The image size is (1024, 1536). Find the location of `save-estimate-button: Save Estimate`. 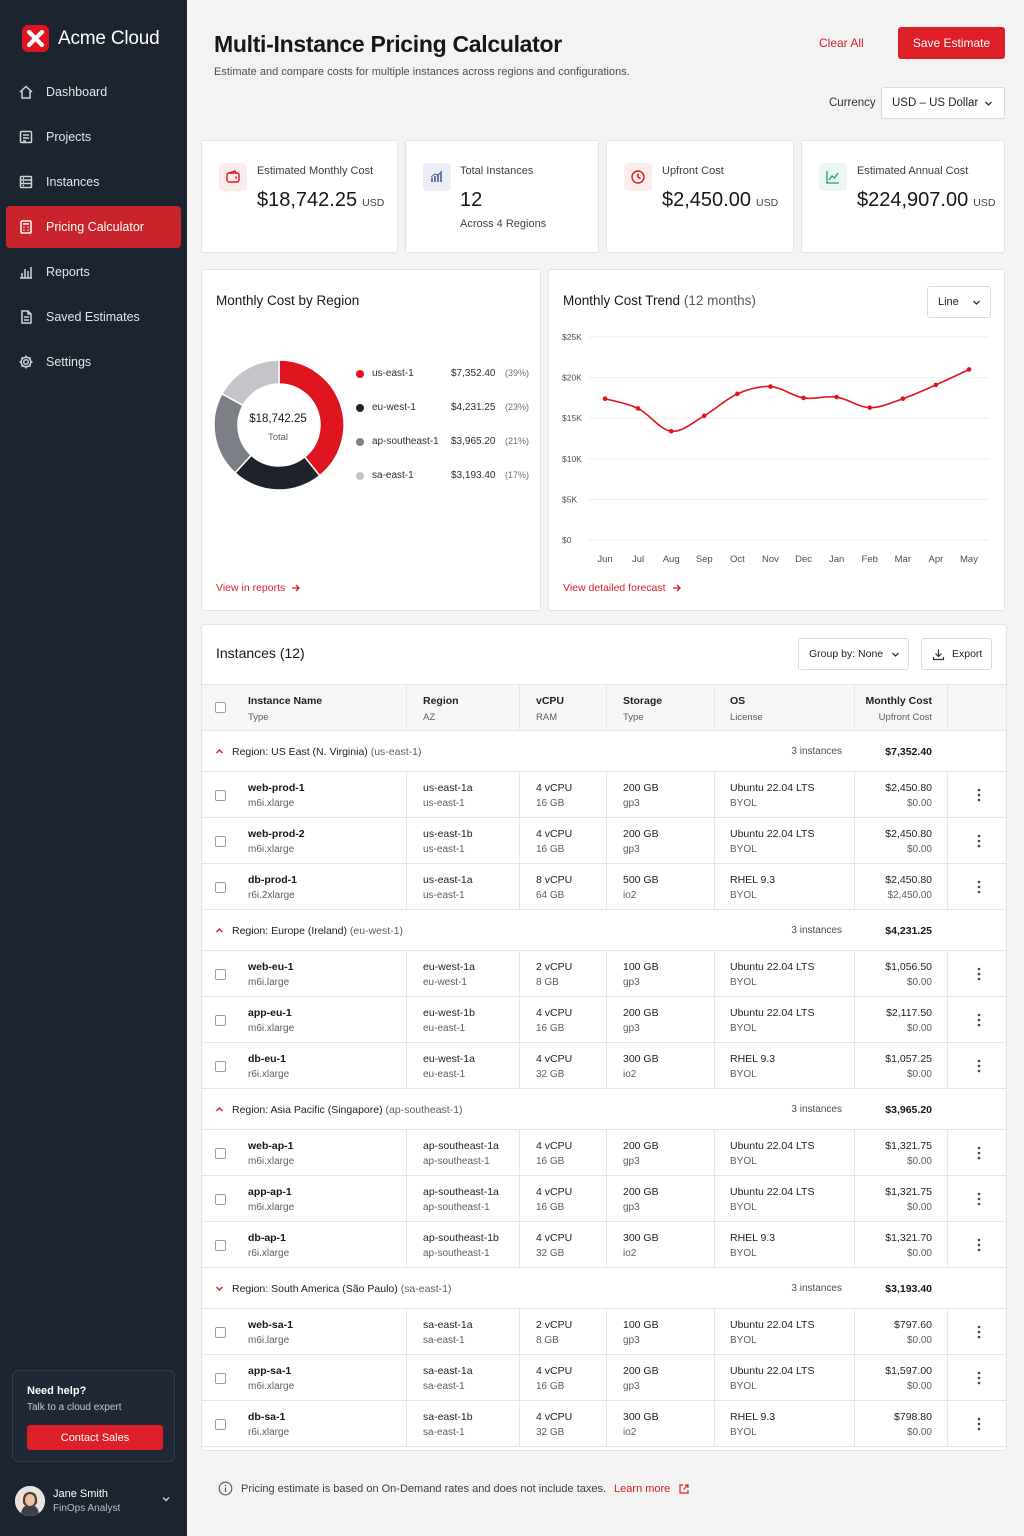

save-estimate-button: Save Estimate is located at coordinates (951, 43).